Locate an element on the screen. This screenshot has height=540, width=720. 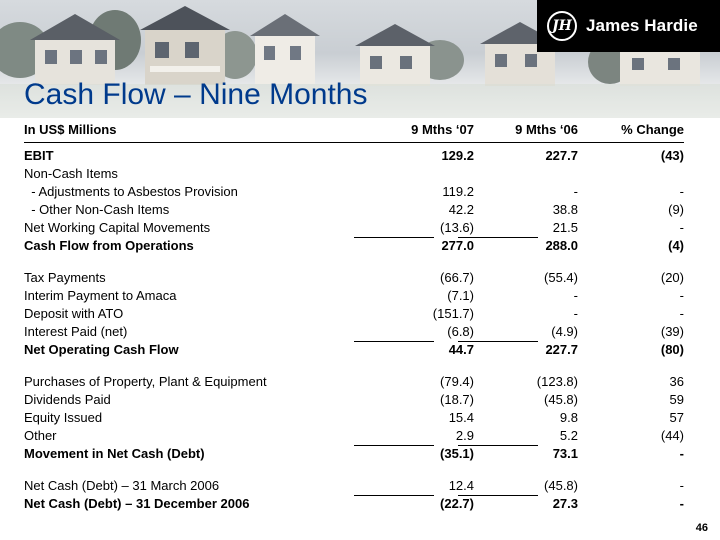
value-9mths-06: 9.8 is located at coordinates (568, 417).